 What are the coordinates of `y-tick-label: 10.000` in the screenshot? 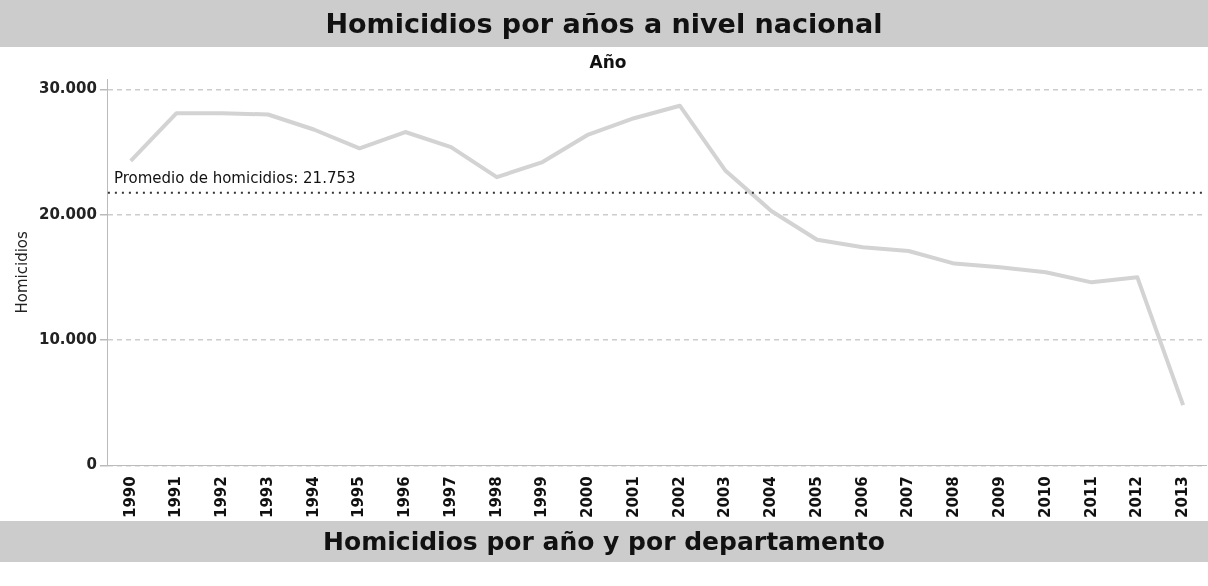 It's located at (67, 338).